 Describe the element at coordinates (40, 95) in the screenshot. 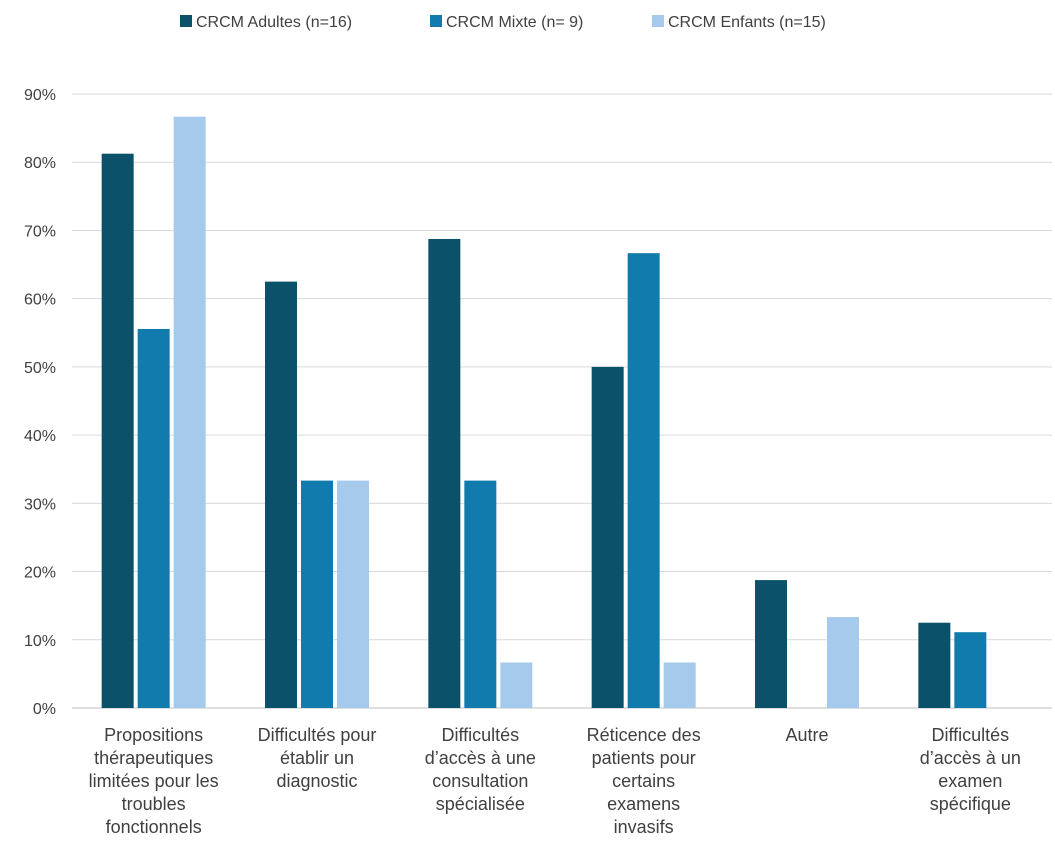

I see `y-tick-label: 90%` at that location.